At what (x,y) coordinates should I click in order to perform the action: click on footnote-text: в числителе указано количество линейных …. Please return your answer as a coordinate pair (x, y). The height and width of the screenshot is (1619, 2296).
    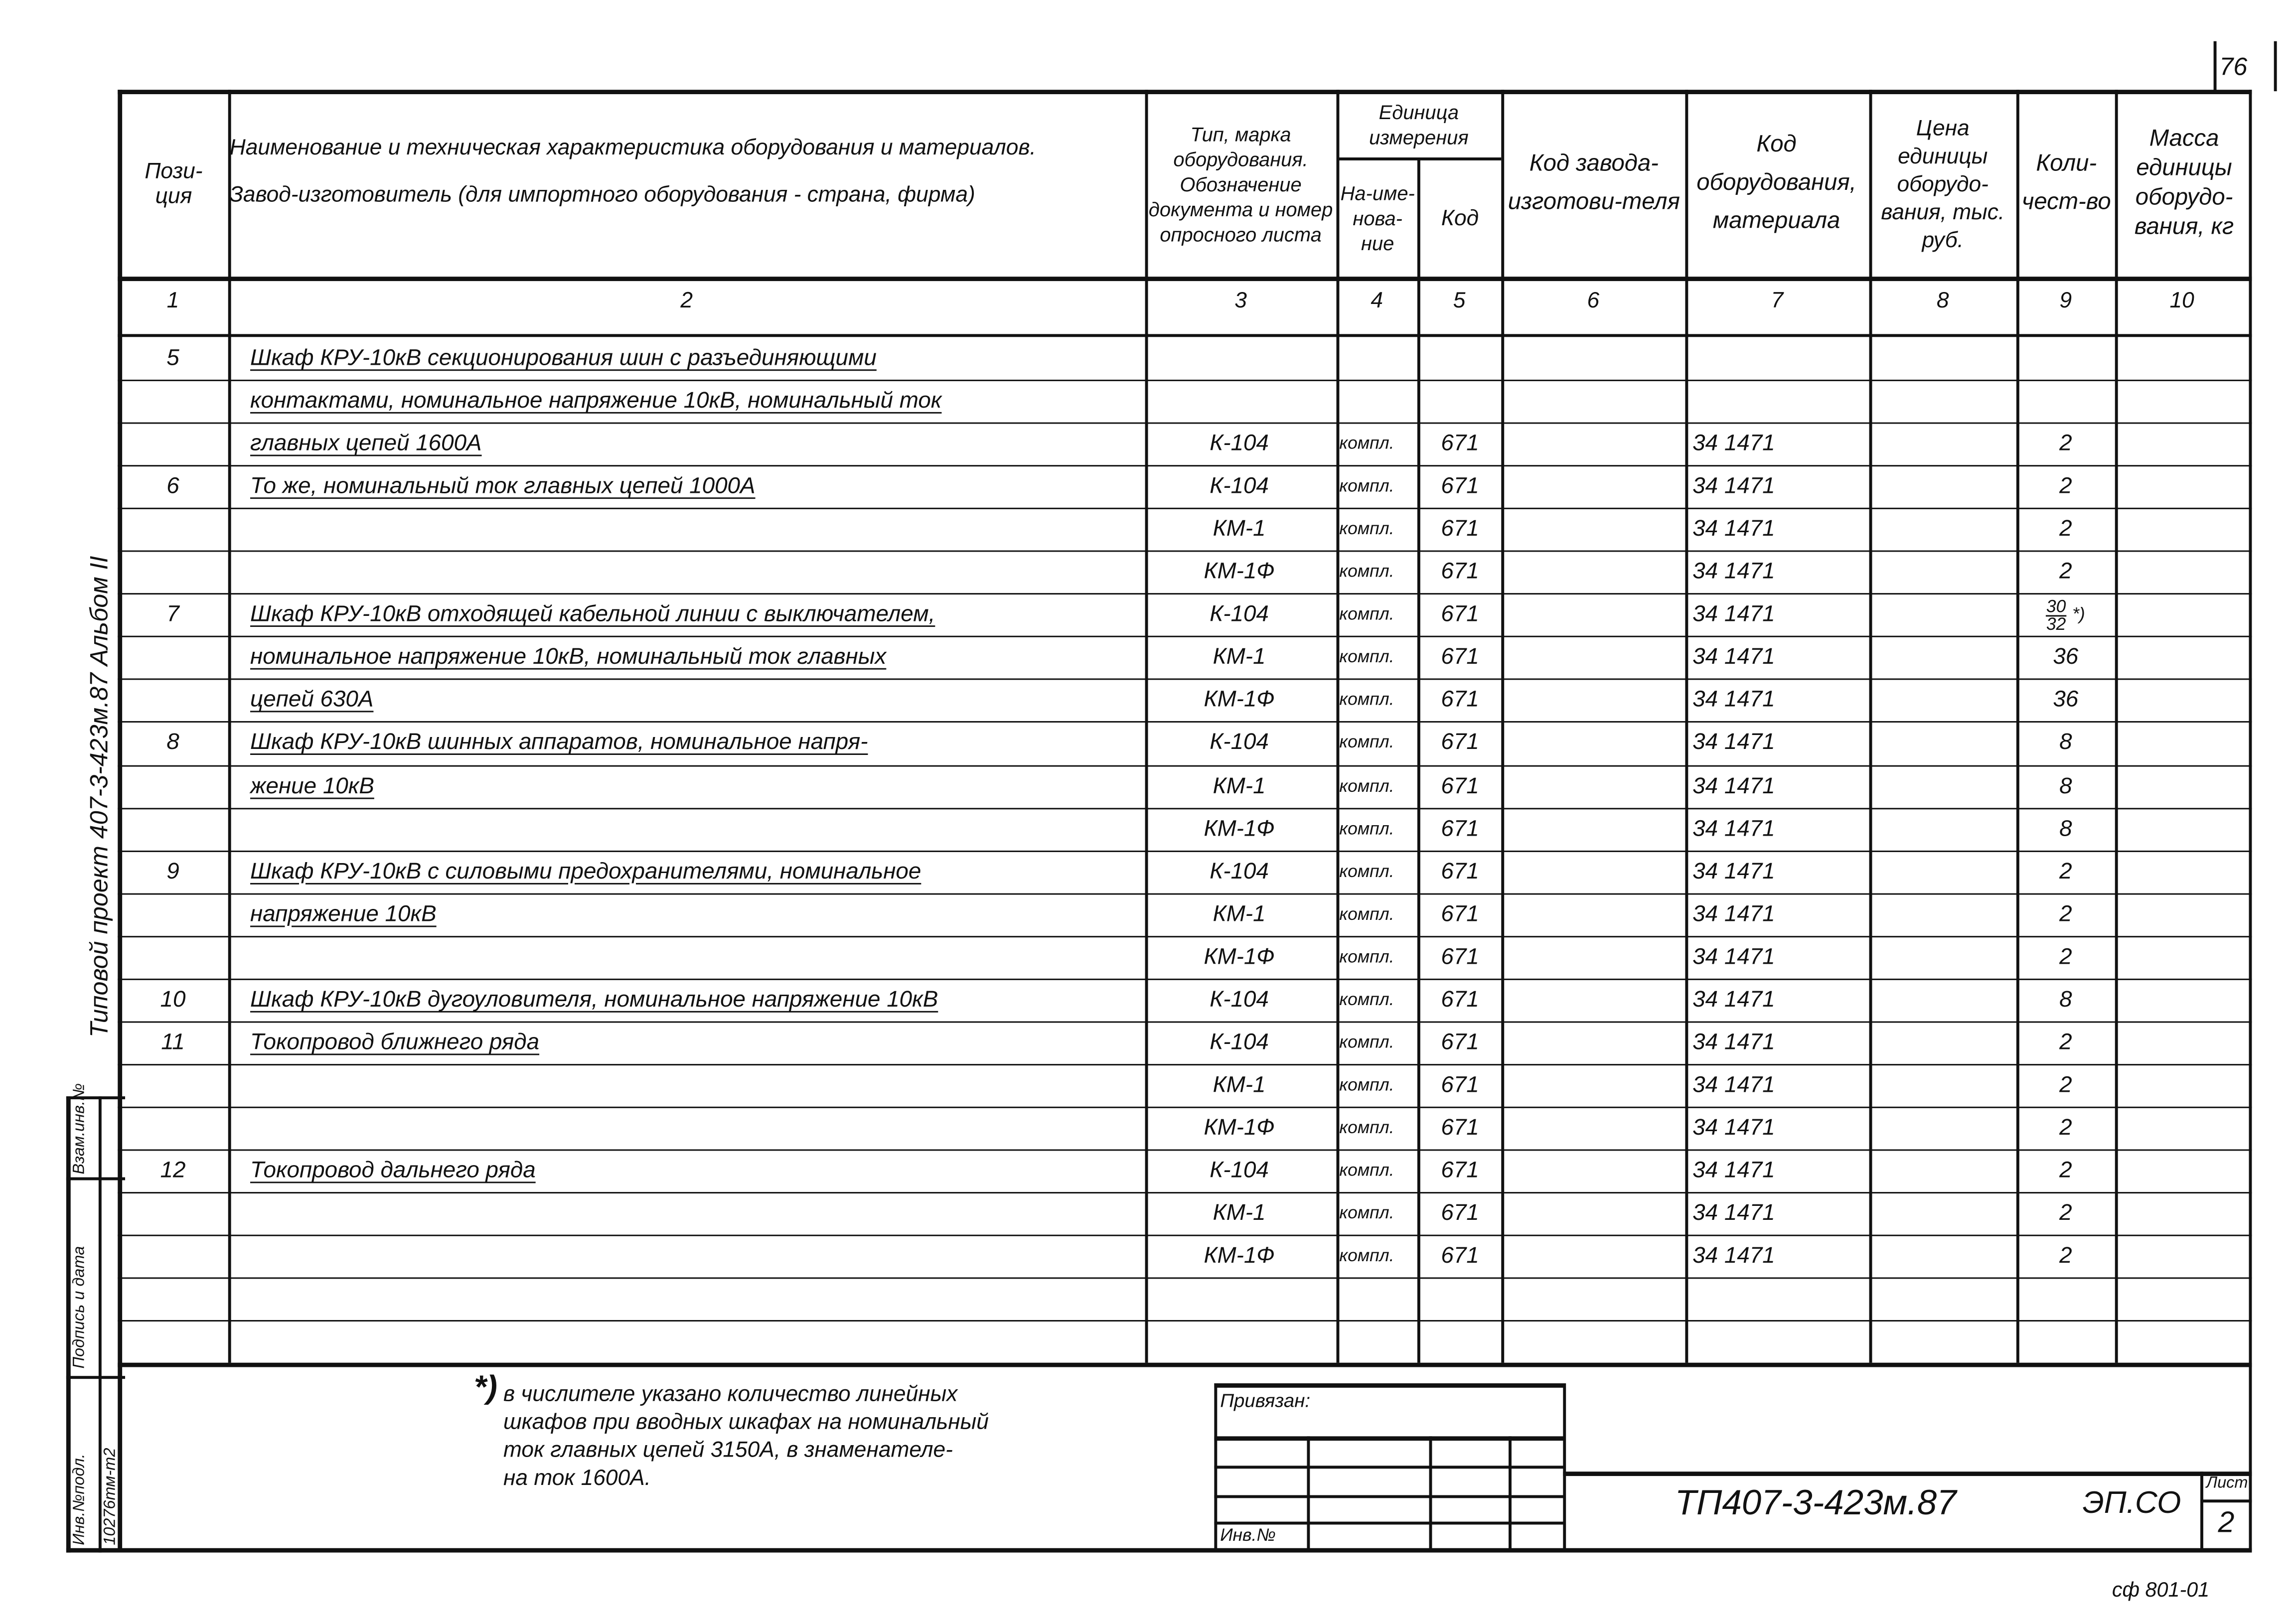
    Looking at the image, I should click on (746, 1436).